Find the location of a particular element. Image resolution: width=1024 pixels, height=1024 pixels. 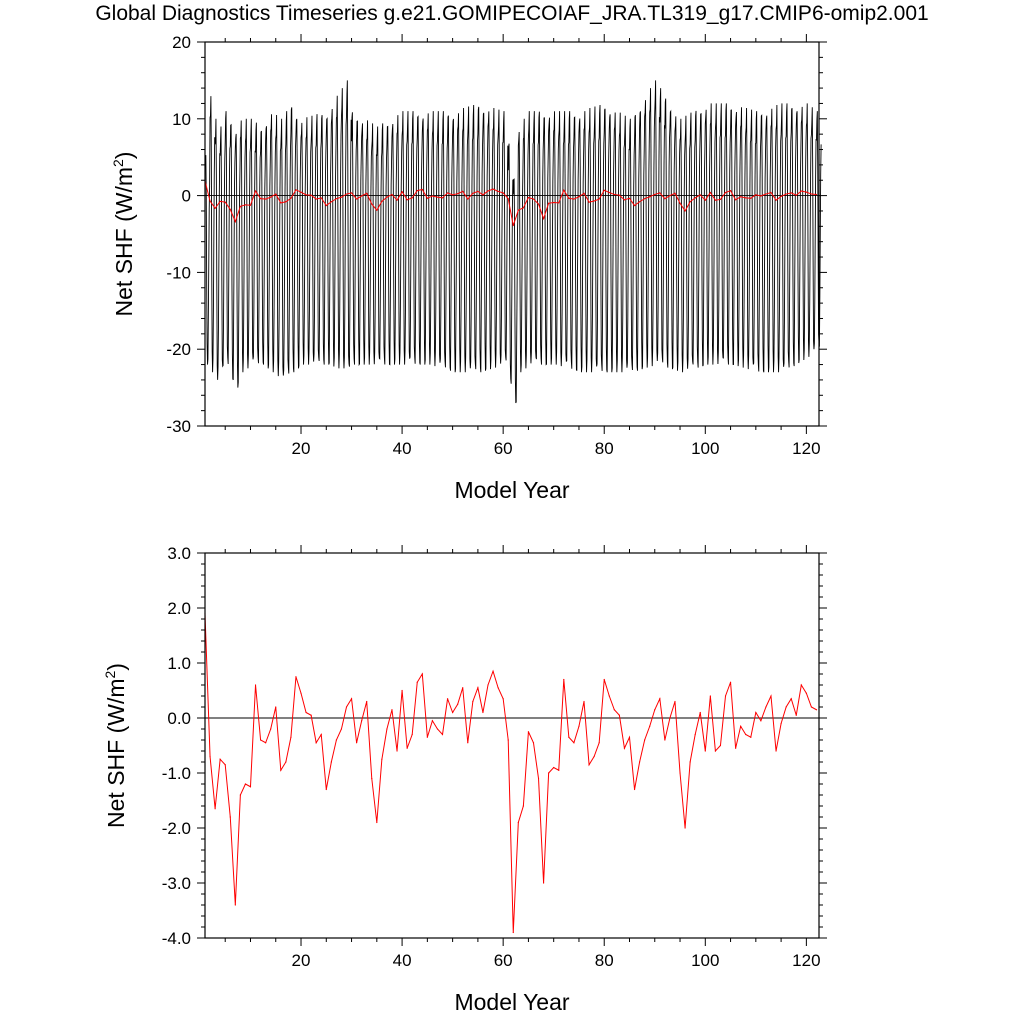

y-axis-label-superscript: 2 is located at coordinates (110, 674).